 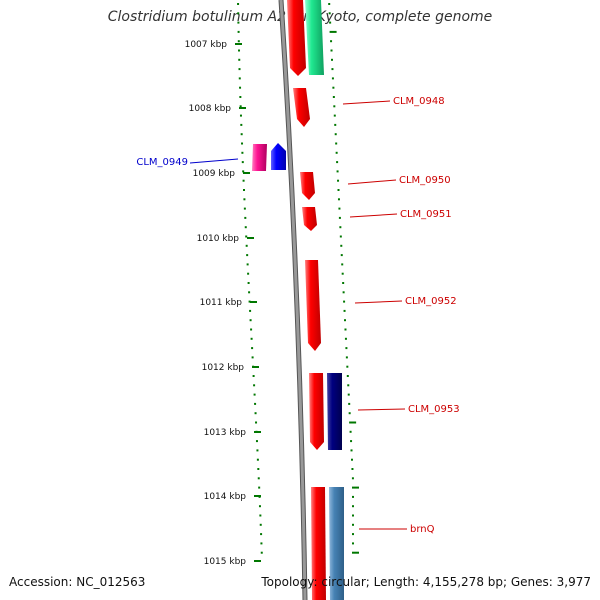 I want to click on gene-label: CLM_0952, so click(x=431, y=301).